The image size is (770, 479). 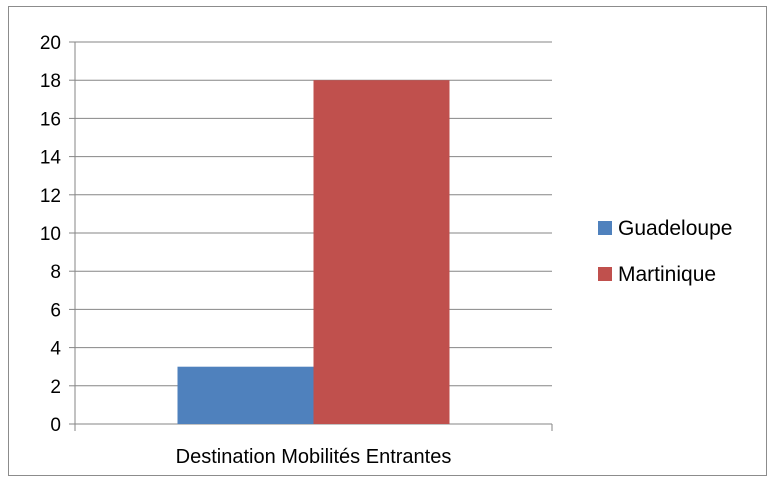 I want to click on y-tick-label-12: 12, so click(x=50, y=196).